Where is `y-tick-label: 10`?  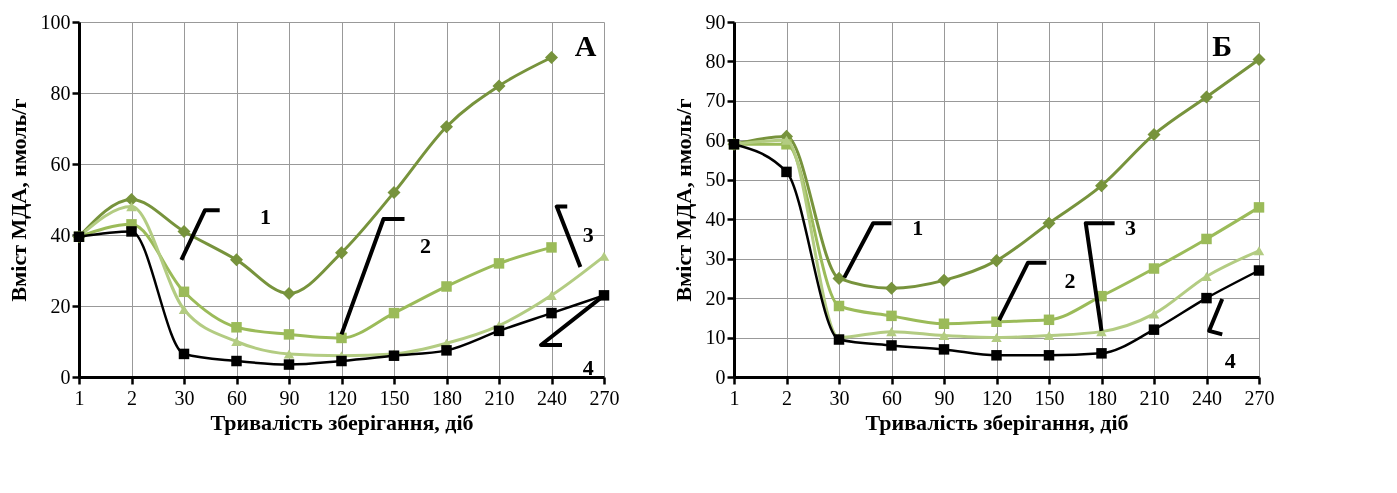
y-tick-label: 10 is located at coordinates (715, 337).